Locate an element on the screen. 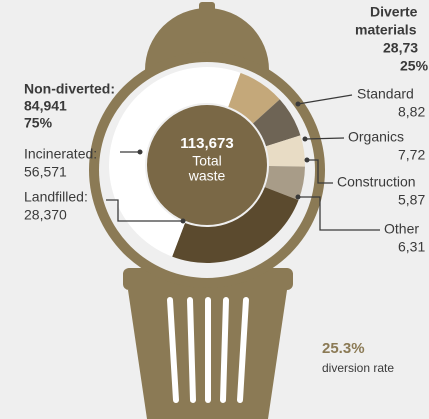 This screenshot has width=429, height=419. segment-value: 56,571 is located at coordinates (45, 172).